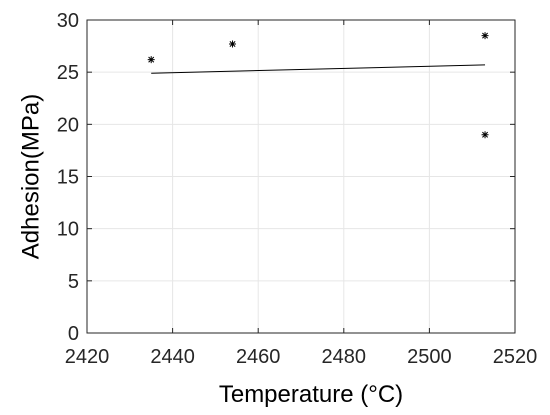 The image size is (550, 415). I want to click on y-axis-title: Adhesion(MPa), so click(30, 176).